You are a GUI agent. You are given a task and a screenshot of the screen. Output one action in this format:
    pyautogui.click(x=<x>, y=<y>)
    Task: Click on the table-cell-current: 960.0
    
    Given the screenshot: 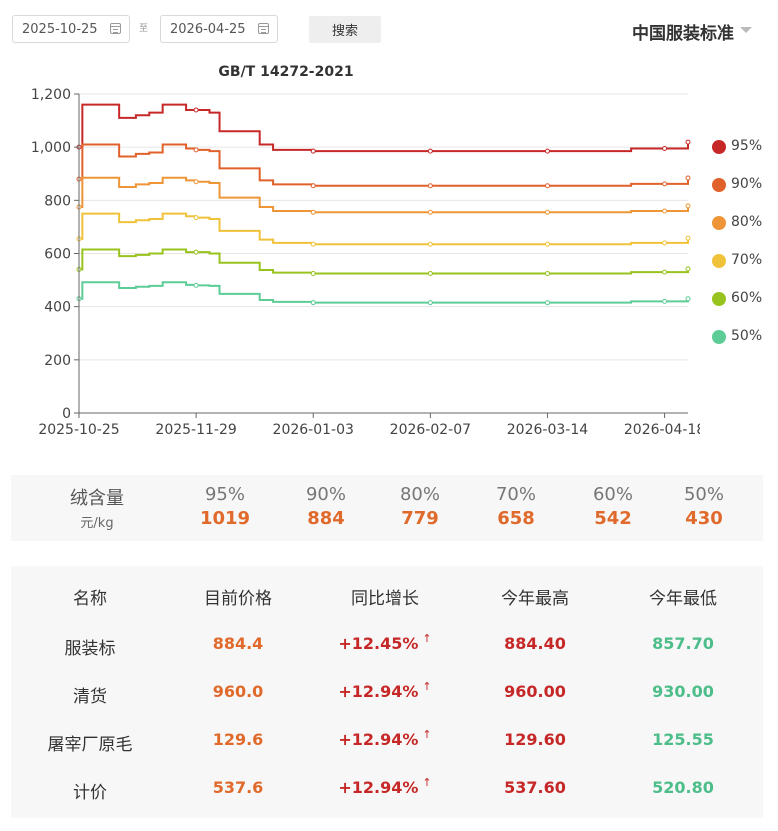 What is the action you would take?
    pyautogui.click(x=238, y=691)
    